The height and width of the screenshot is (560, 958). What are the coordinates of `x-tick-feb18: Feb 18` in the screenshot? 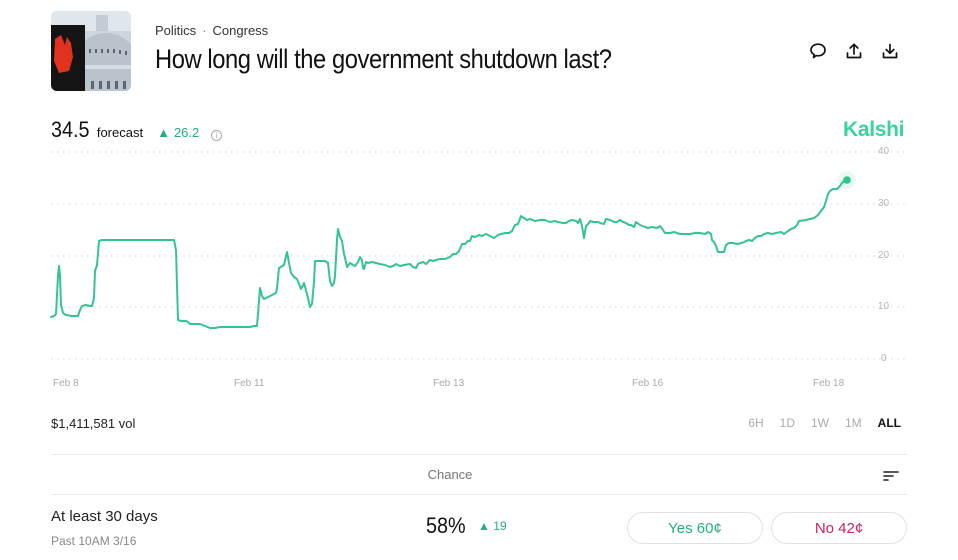 It's located at (829, 383).